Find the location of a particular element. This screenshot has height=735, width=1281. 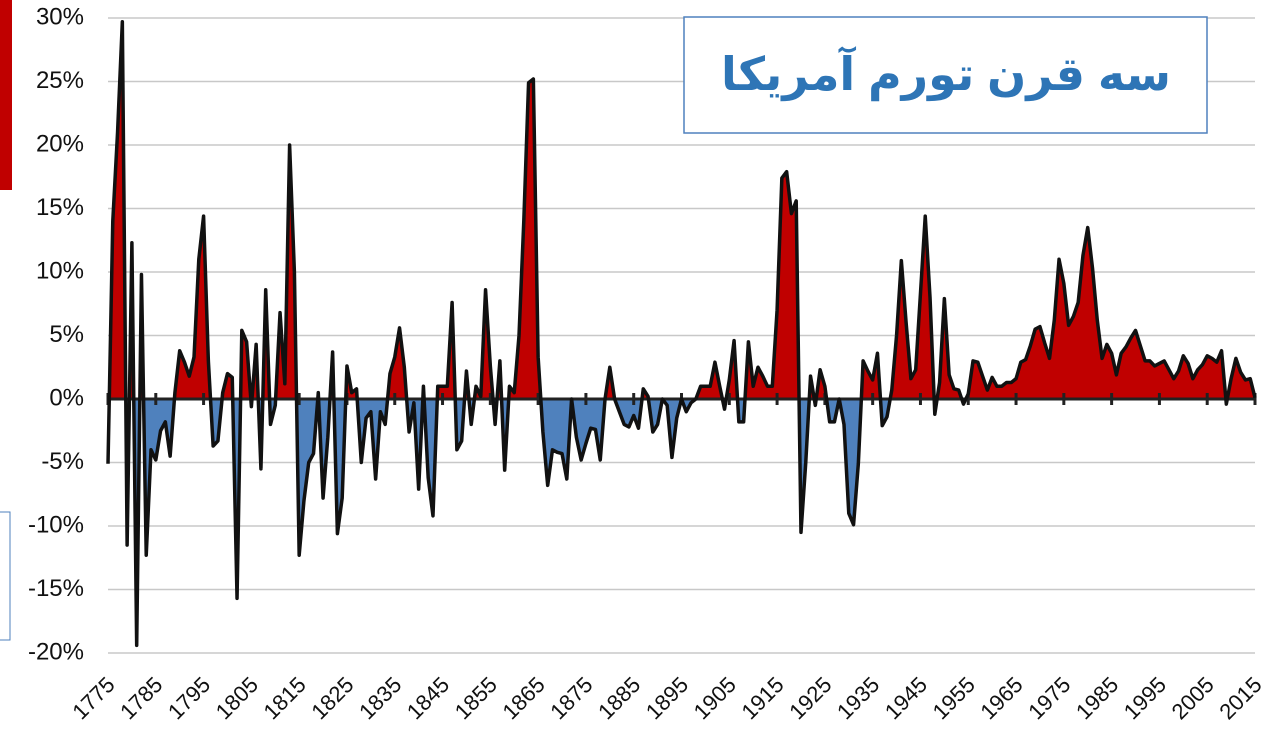

x-tick-label: 1975 is located at coordinates (1049, 698).